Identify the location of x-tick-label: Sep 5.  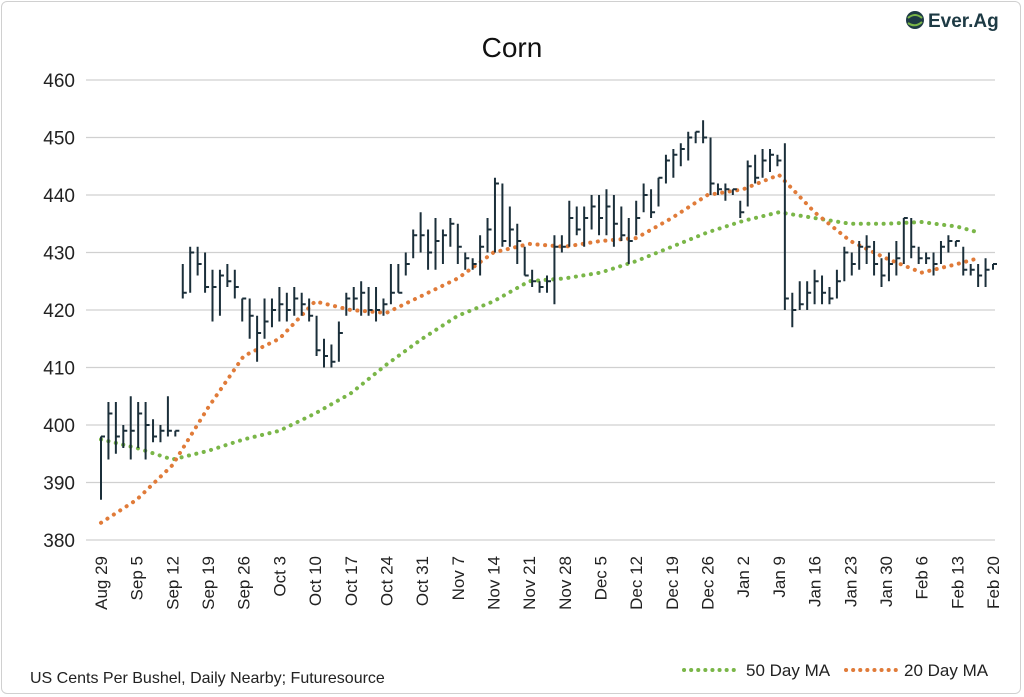
(137, 578).